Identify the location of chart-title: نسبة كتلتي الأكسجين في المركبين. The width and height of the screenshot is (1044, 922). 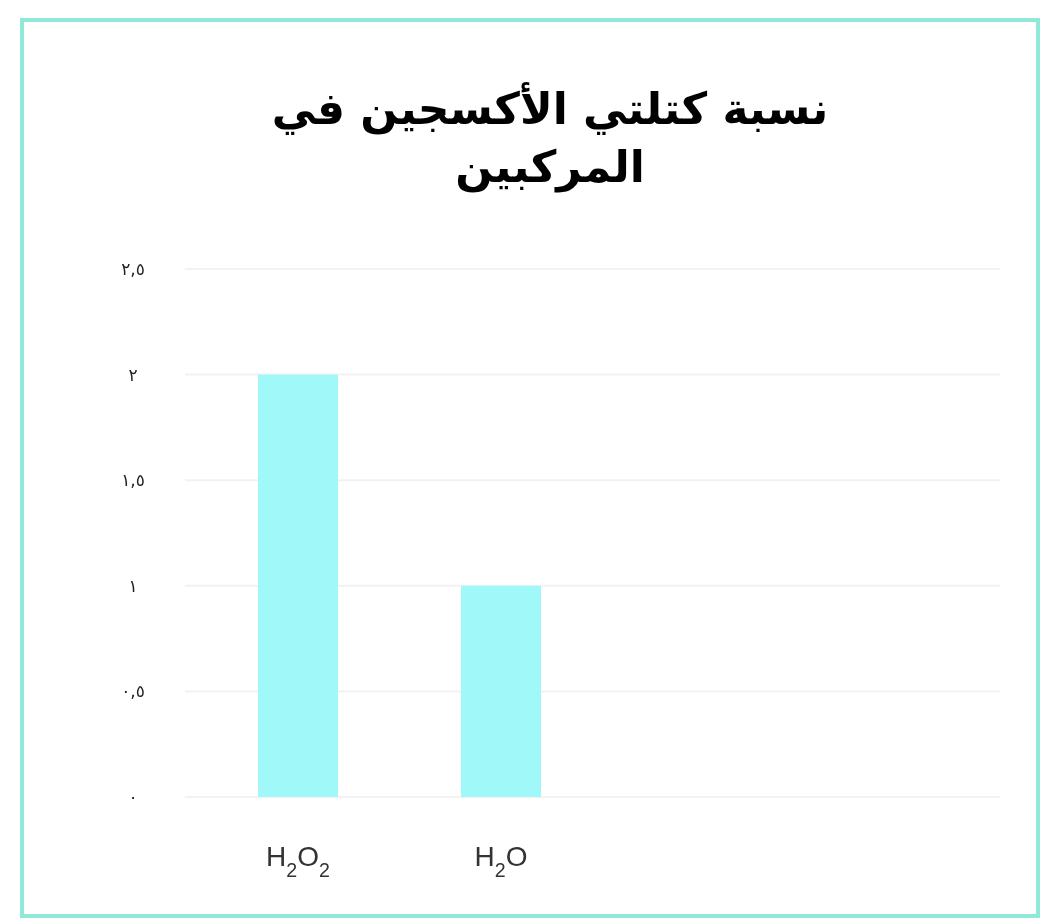
(550, 138).